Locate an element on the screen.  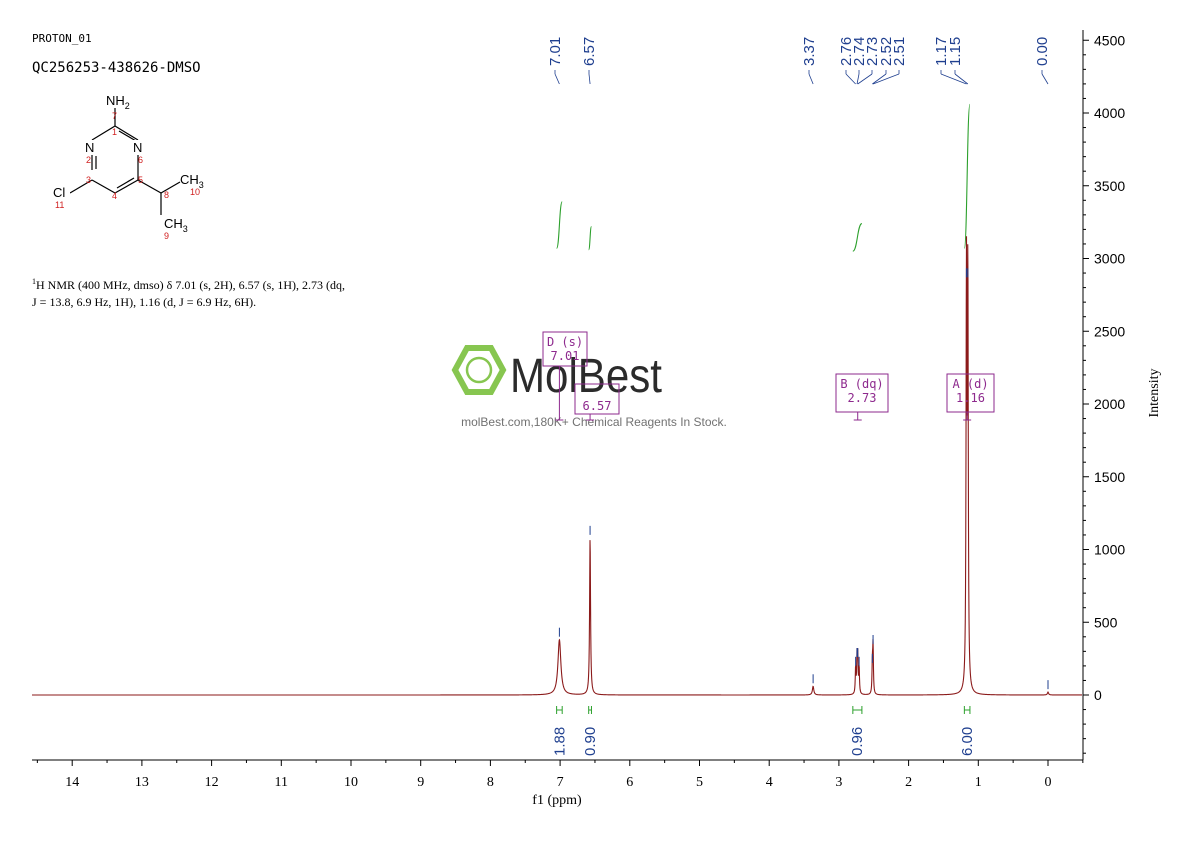
multiplet-type: A (d) is located at coordinates (970, 384).